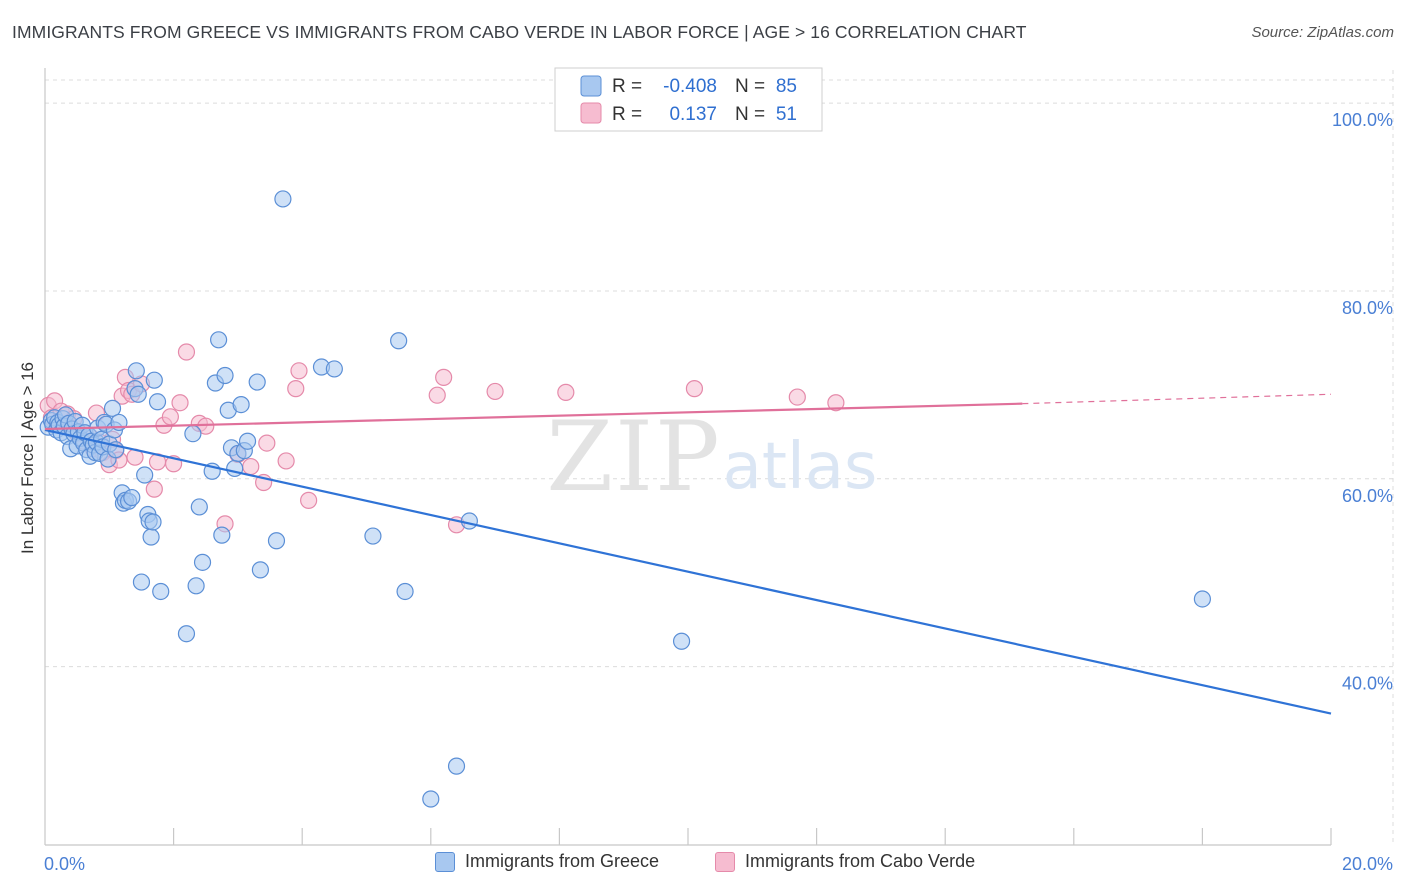 The image size is (1406, 892). Describe the element at coordinates (860, 861) in the screenshot. I see `legend-label-cabo-verde: Immigrants from Cabo Verde` at that location.